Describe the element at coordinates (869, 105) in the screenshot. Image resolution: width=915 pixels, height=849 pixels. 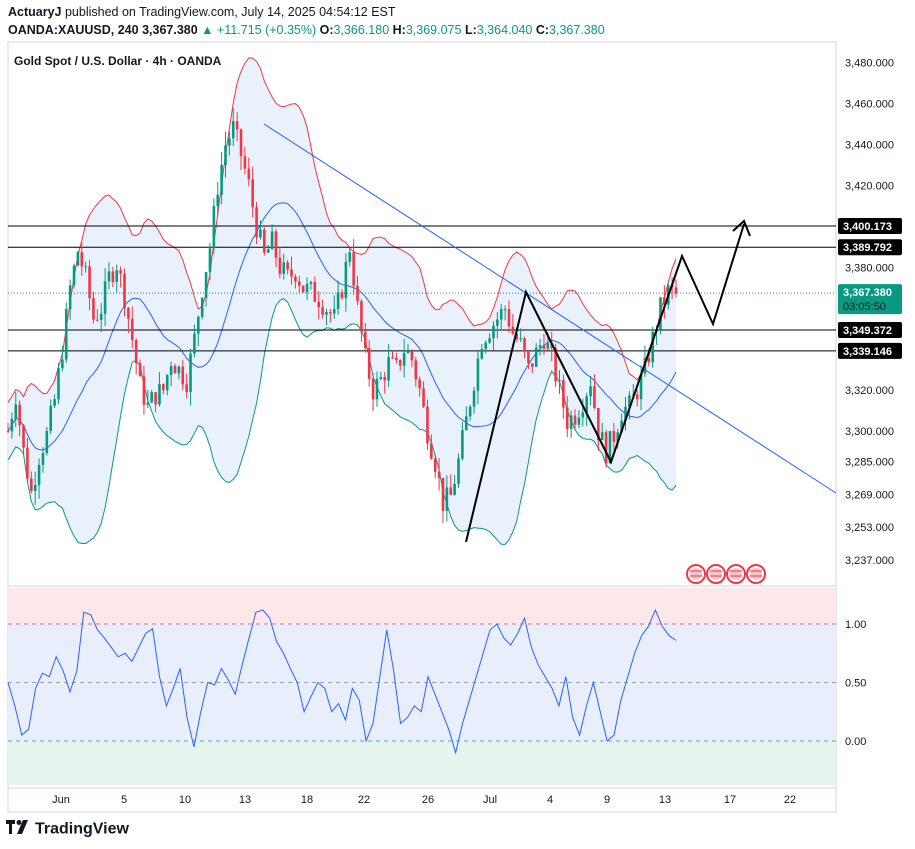
I see `y-tick-label: 3,460.000` at that location.